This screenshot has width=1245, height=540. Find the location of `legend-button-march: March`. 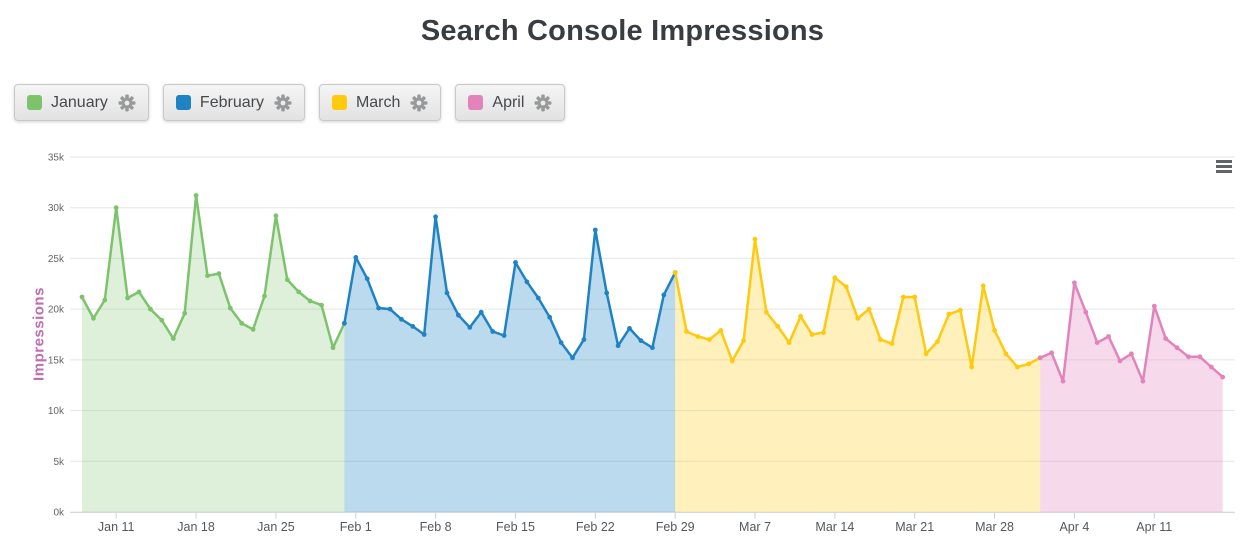

legend-button-march: March is located at coordinates (380, 102).